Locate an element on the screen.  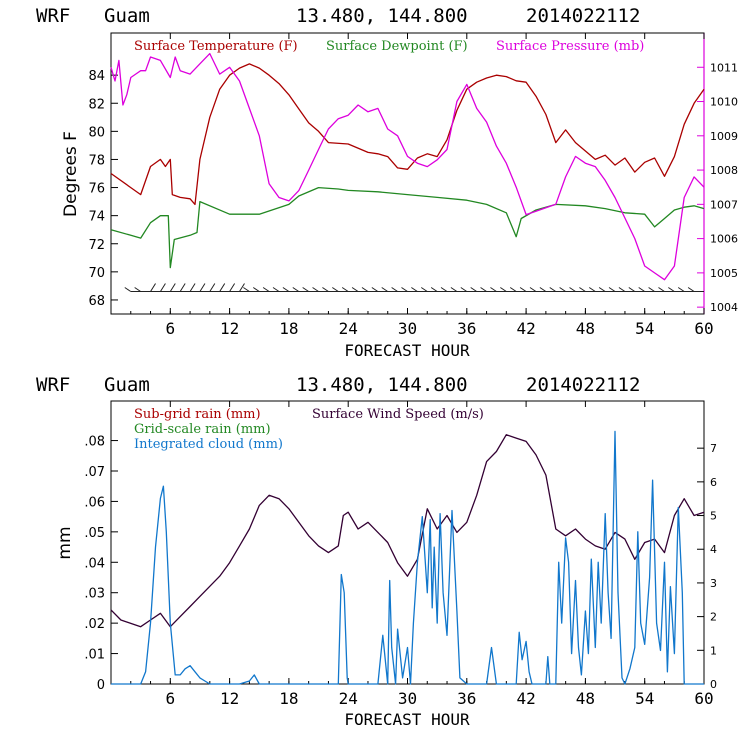
y-tick-label: 72 is located at coordinates (96, 245).